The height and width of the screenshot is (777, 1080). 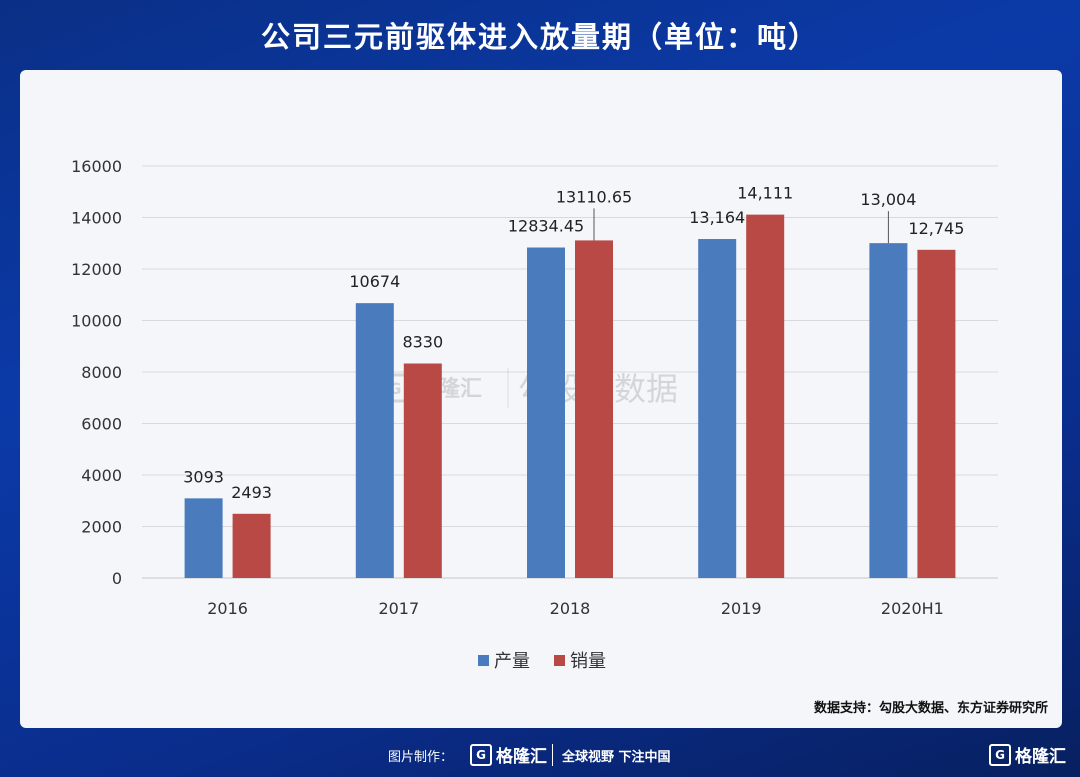 I want to click on data-label: 3093, so click(x=203, y=476).